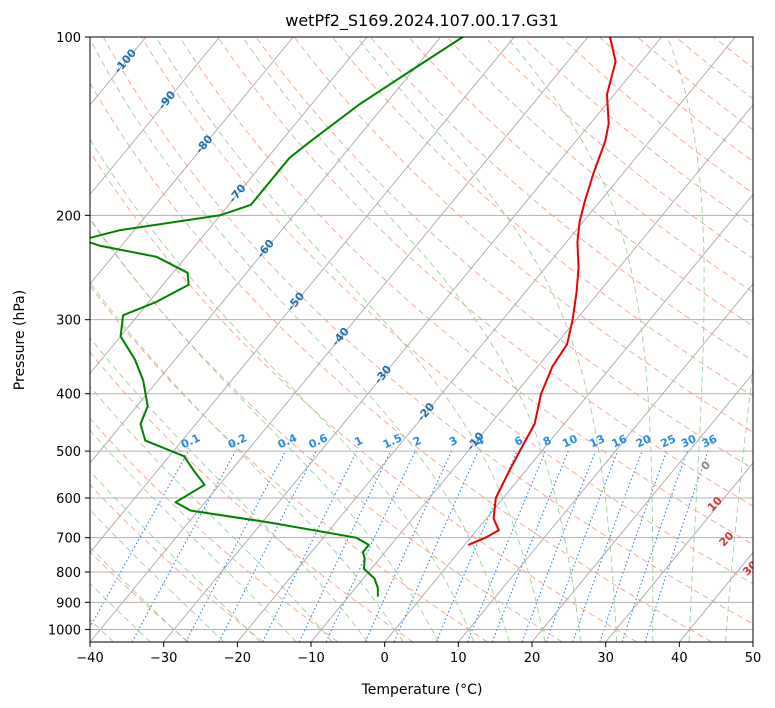  I want to click on mixing-ratio-label: 3, so click(453, 441).